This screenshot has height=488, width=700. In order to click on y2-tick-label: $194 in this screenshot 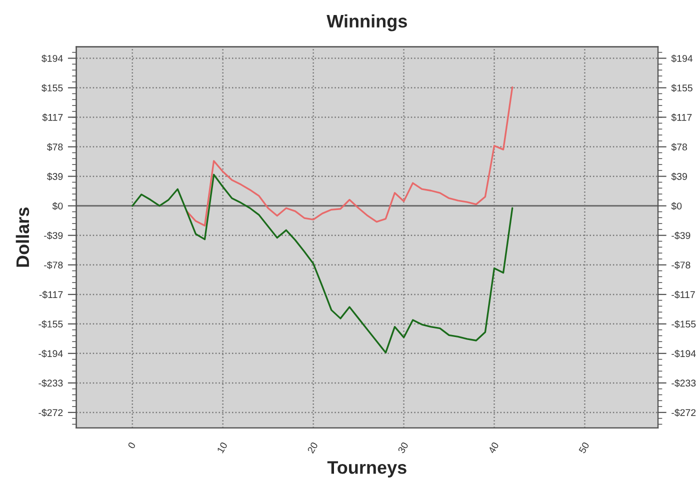, I will do `click(682, 58)`.